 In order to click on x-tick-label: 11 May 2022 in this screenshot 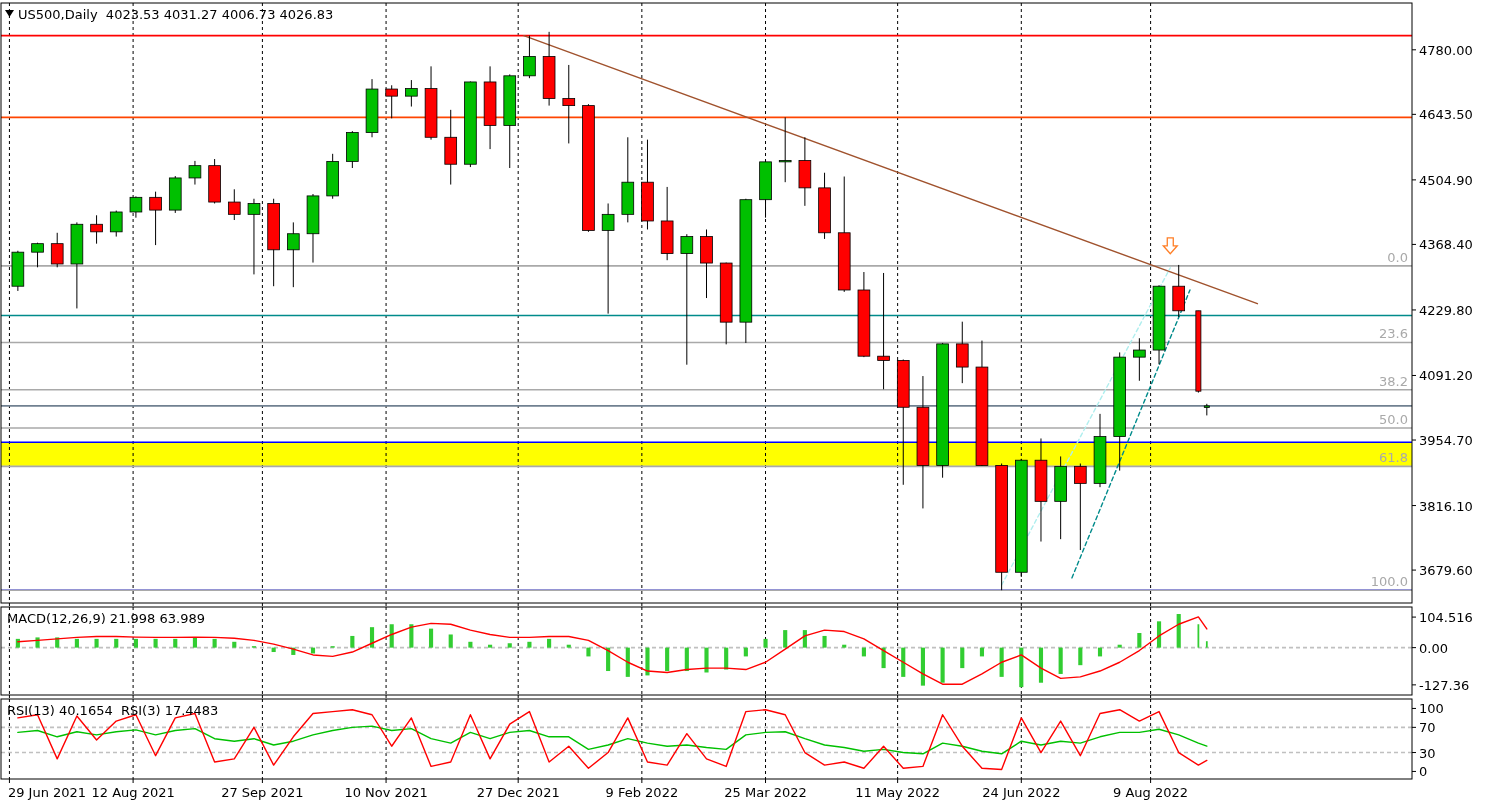, I will do `click(898, 792)`.